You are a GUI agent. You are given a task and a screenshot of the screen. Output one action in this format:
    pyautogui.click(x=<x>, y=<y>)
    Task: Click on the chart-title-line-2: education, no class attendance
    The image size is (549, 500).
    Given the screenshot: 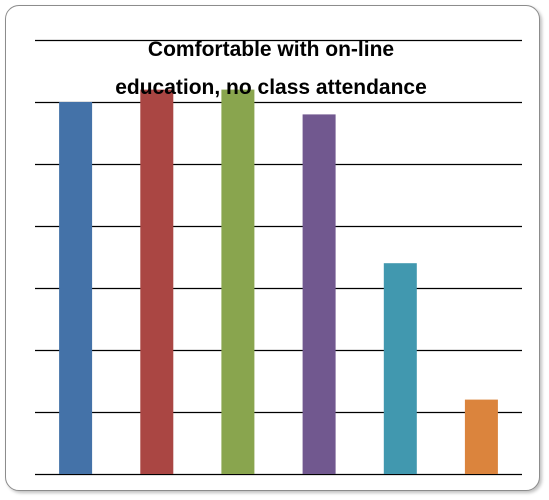 What is the action you would take?
    pyautogui.click(x=271, y=87)
    